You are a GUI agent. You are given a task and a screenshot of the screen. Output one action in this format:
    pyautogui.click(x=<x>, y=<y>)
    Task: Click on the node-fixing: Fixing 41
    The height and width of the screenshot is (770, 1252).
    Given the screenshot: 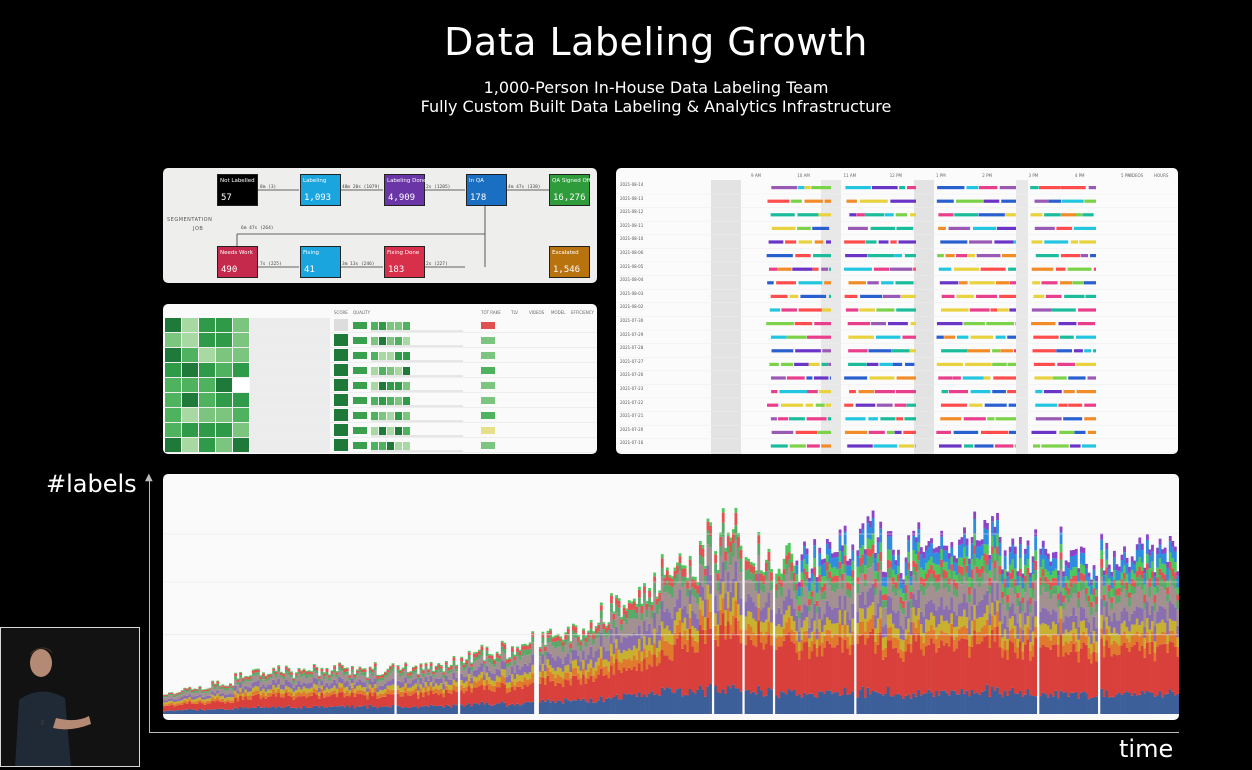 What is the action you would take?
    pyautogui.click(x=320, y=262)
    